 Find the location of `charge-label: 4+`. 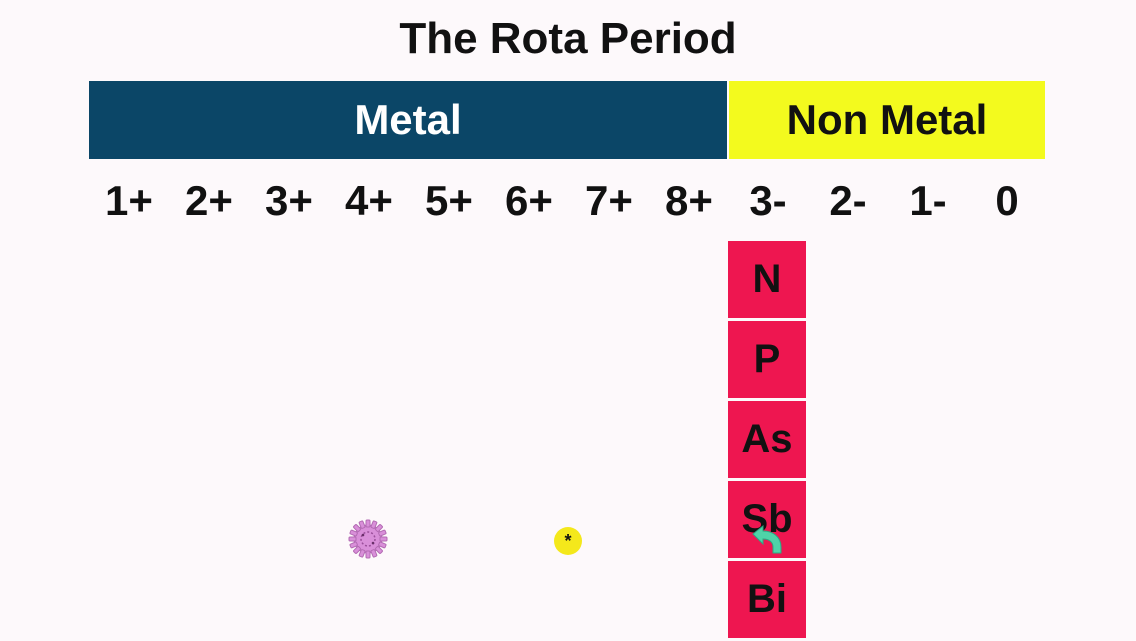

charge-label: 4+ is located at coordinates (369, 200).